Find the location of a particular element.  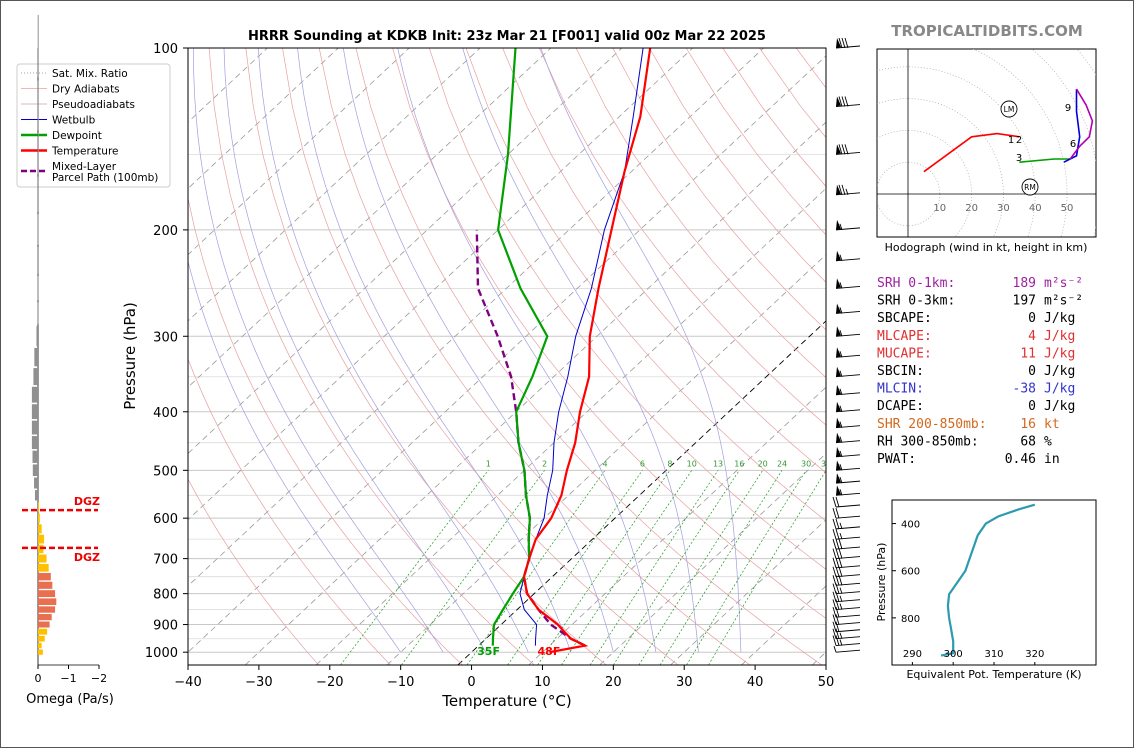

legend-box is located at coordinates (93, 125).